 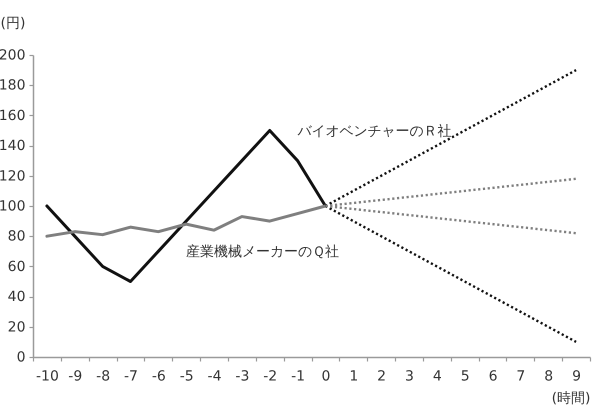 I want to click on x-tick-label: 1, so click(x=353, y=376).